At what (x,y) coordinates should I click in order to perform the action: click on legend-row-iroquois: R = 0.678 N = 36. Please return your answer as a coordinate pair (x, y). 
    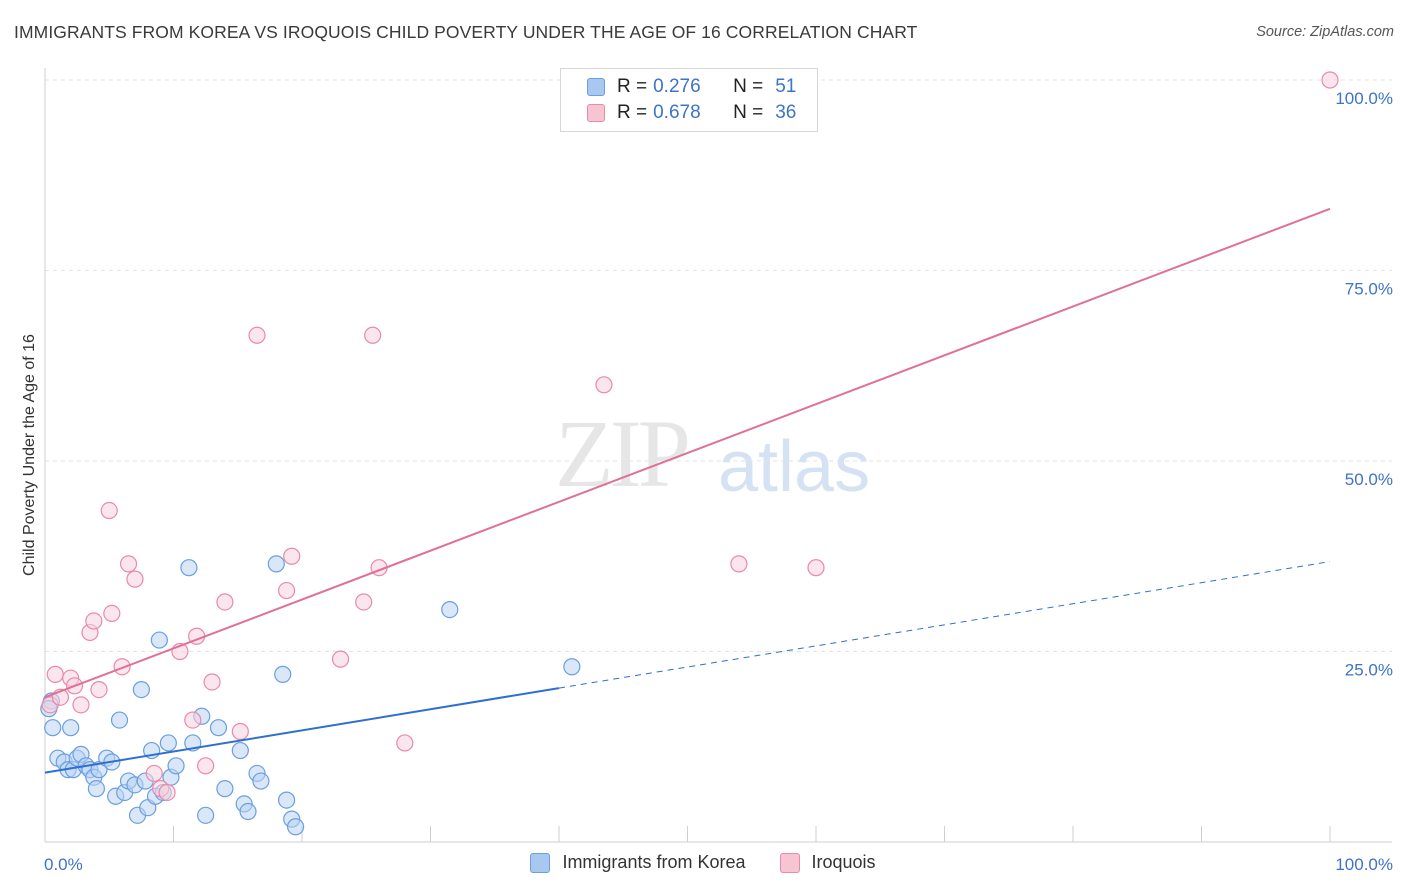
    Looking at the image, I should click on (691, 113).